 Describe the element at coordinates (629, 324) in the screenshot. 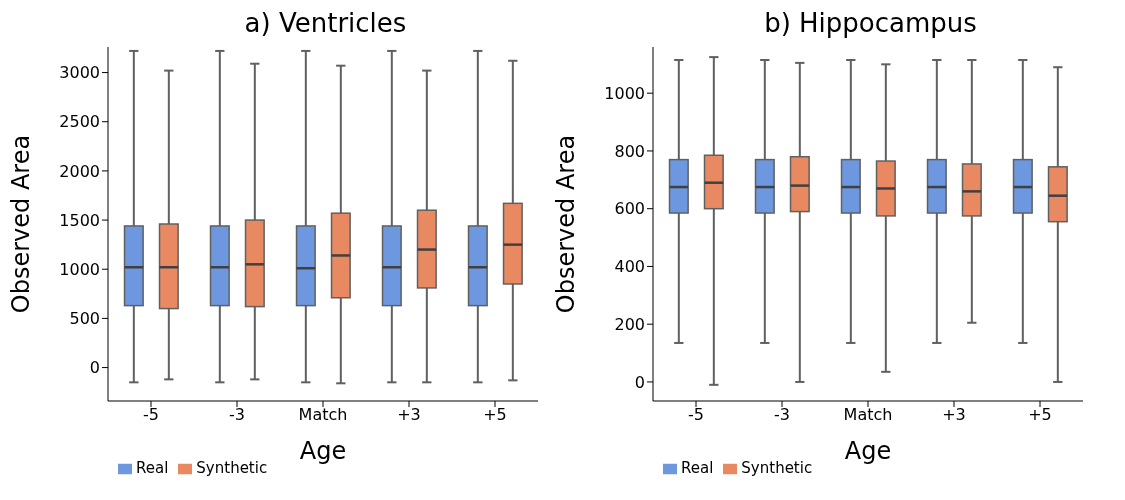

I see `y-tick-label: 200` at that location.